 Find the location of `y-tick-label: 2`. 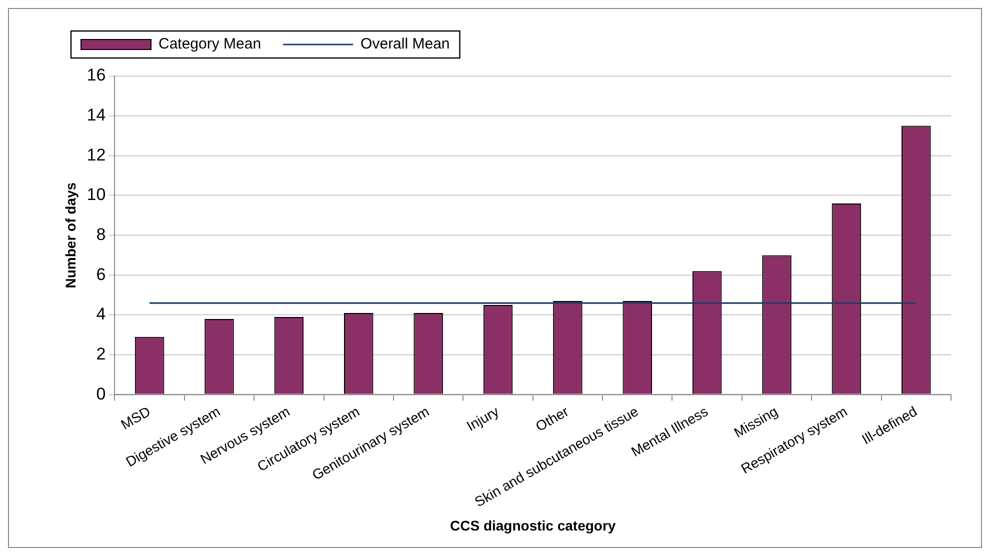

y-tick-label: 2 is located at coordinates (101, 354).